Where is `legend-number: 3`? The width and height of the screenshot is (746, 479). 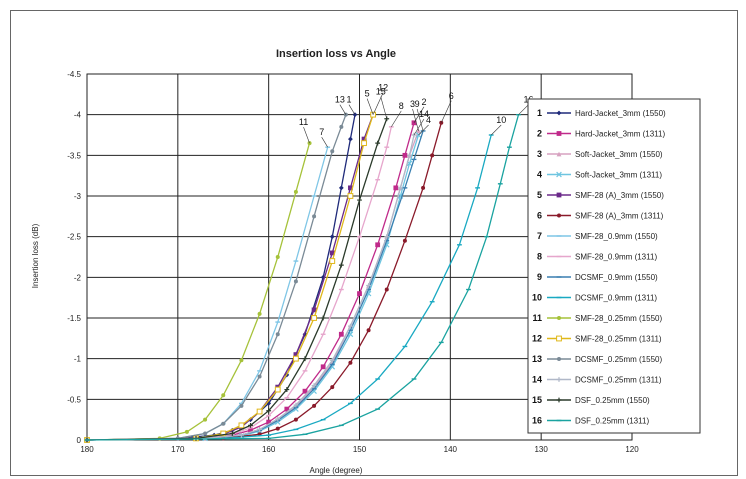 legend-number: 3 is located at coordinates (539, 154).